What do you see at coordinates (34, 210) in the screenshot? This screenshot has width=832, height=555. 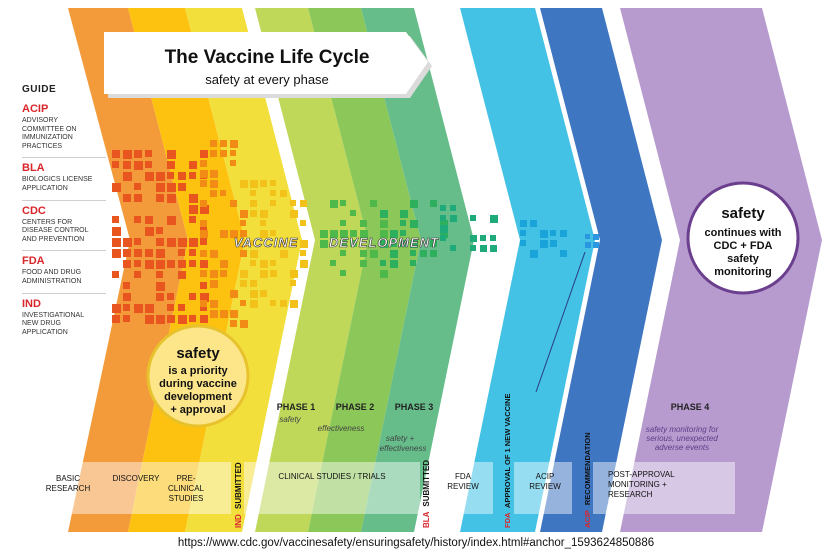 I see `glossary-abbr: CDC` at bounding box center [34, 210].